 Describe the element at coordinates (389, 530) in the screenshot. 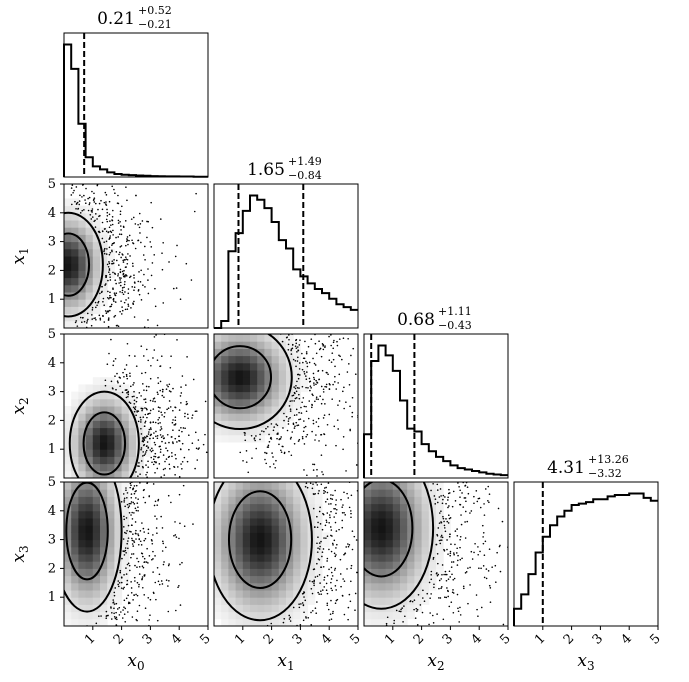

I see `contour-line` at that location.